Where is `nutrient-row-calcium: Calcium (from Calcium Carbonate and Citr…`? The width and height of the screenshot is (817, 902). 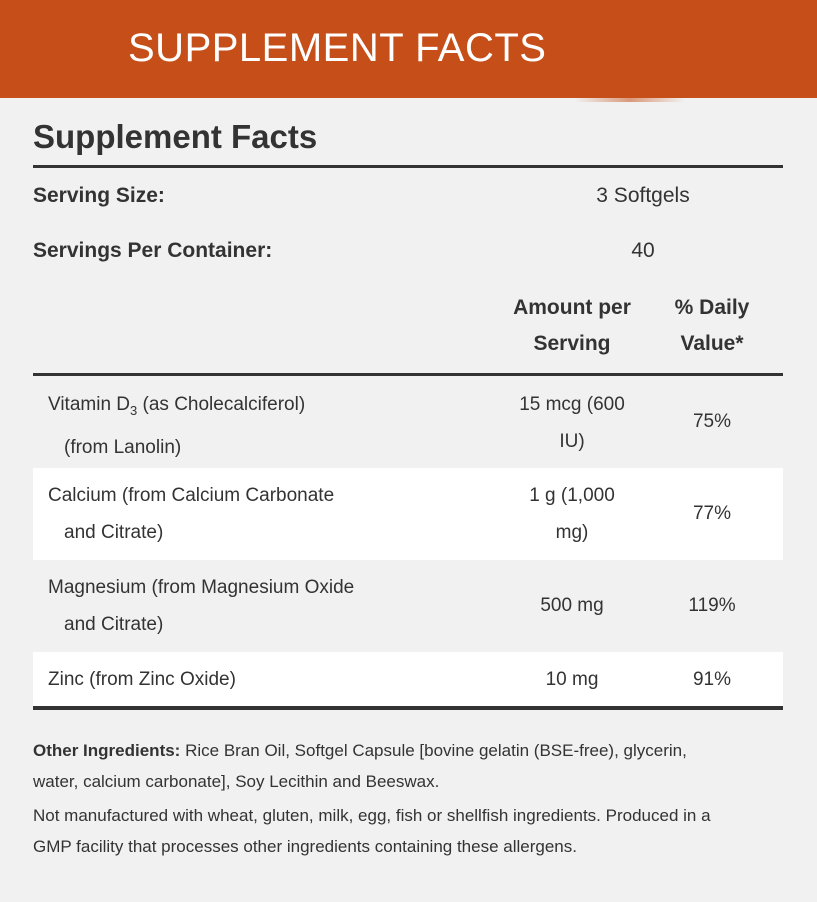 nutrient-row-calcium: Calcium (from Calcium Carbonate and Citr… is located at coordinates (408, 514).